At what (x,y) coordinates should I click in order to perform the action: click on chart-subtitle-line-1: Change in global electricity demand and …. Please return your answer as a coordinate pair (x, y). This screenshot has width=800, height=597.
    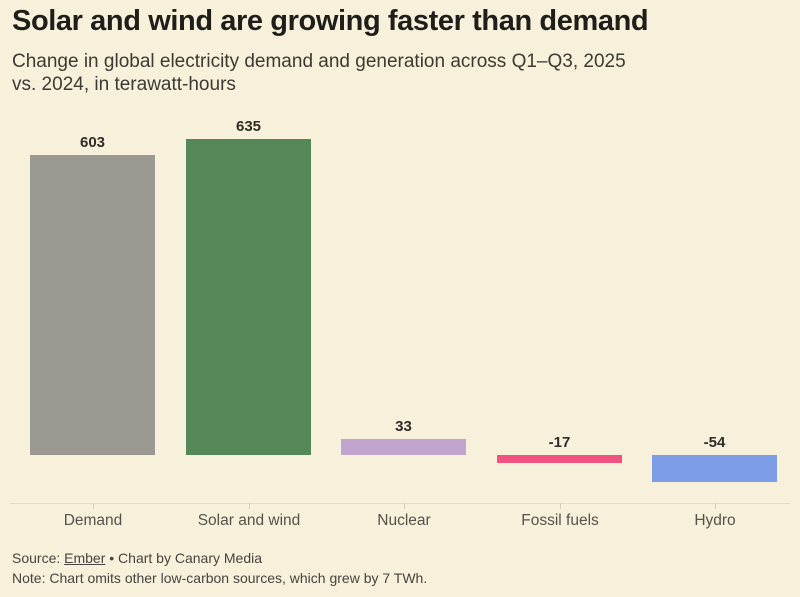
    Looking at the image, I should click on (319, 61).